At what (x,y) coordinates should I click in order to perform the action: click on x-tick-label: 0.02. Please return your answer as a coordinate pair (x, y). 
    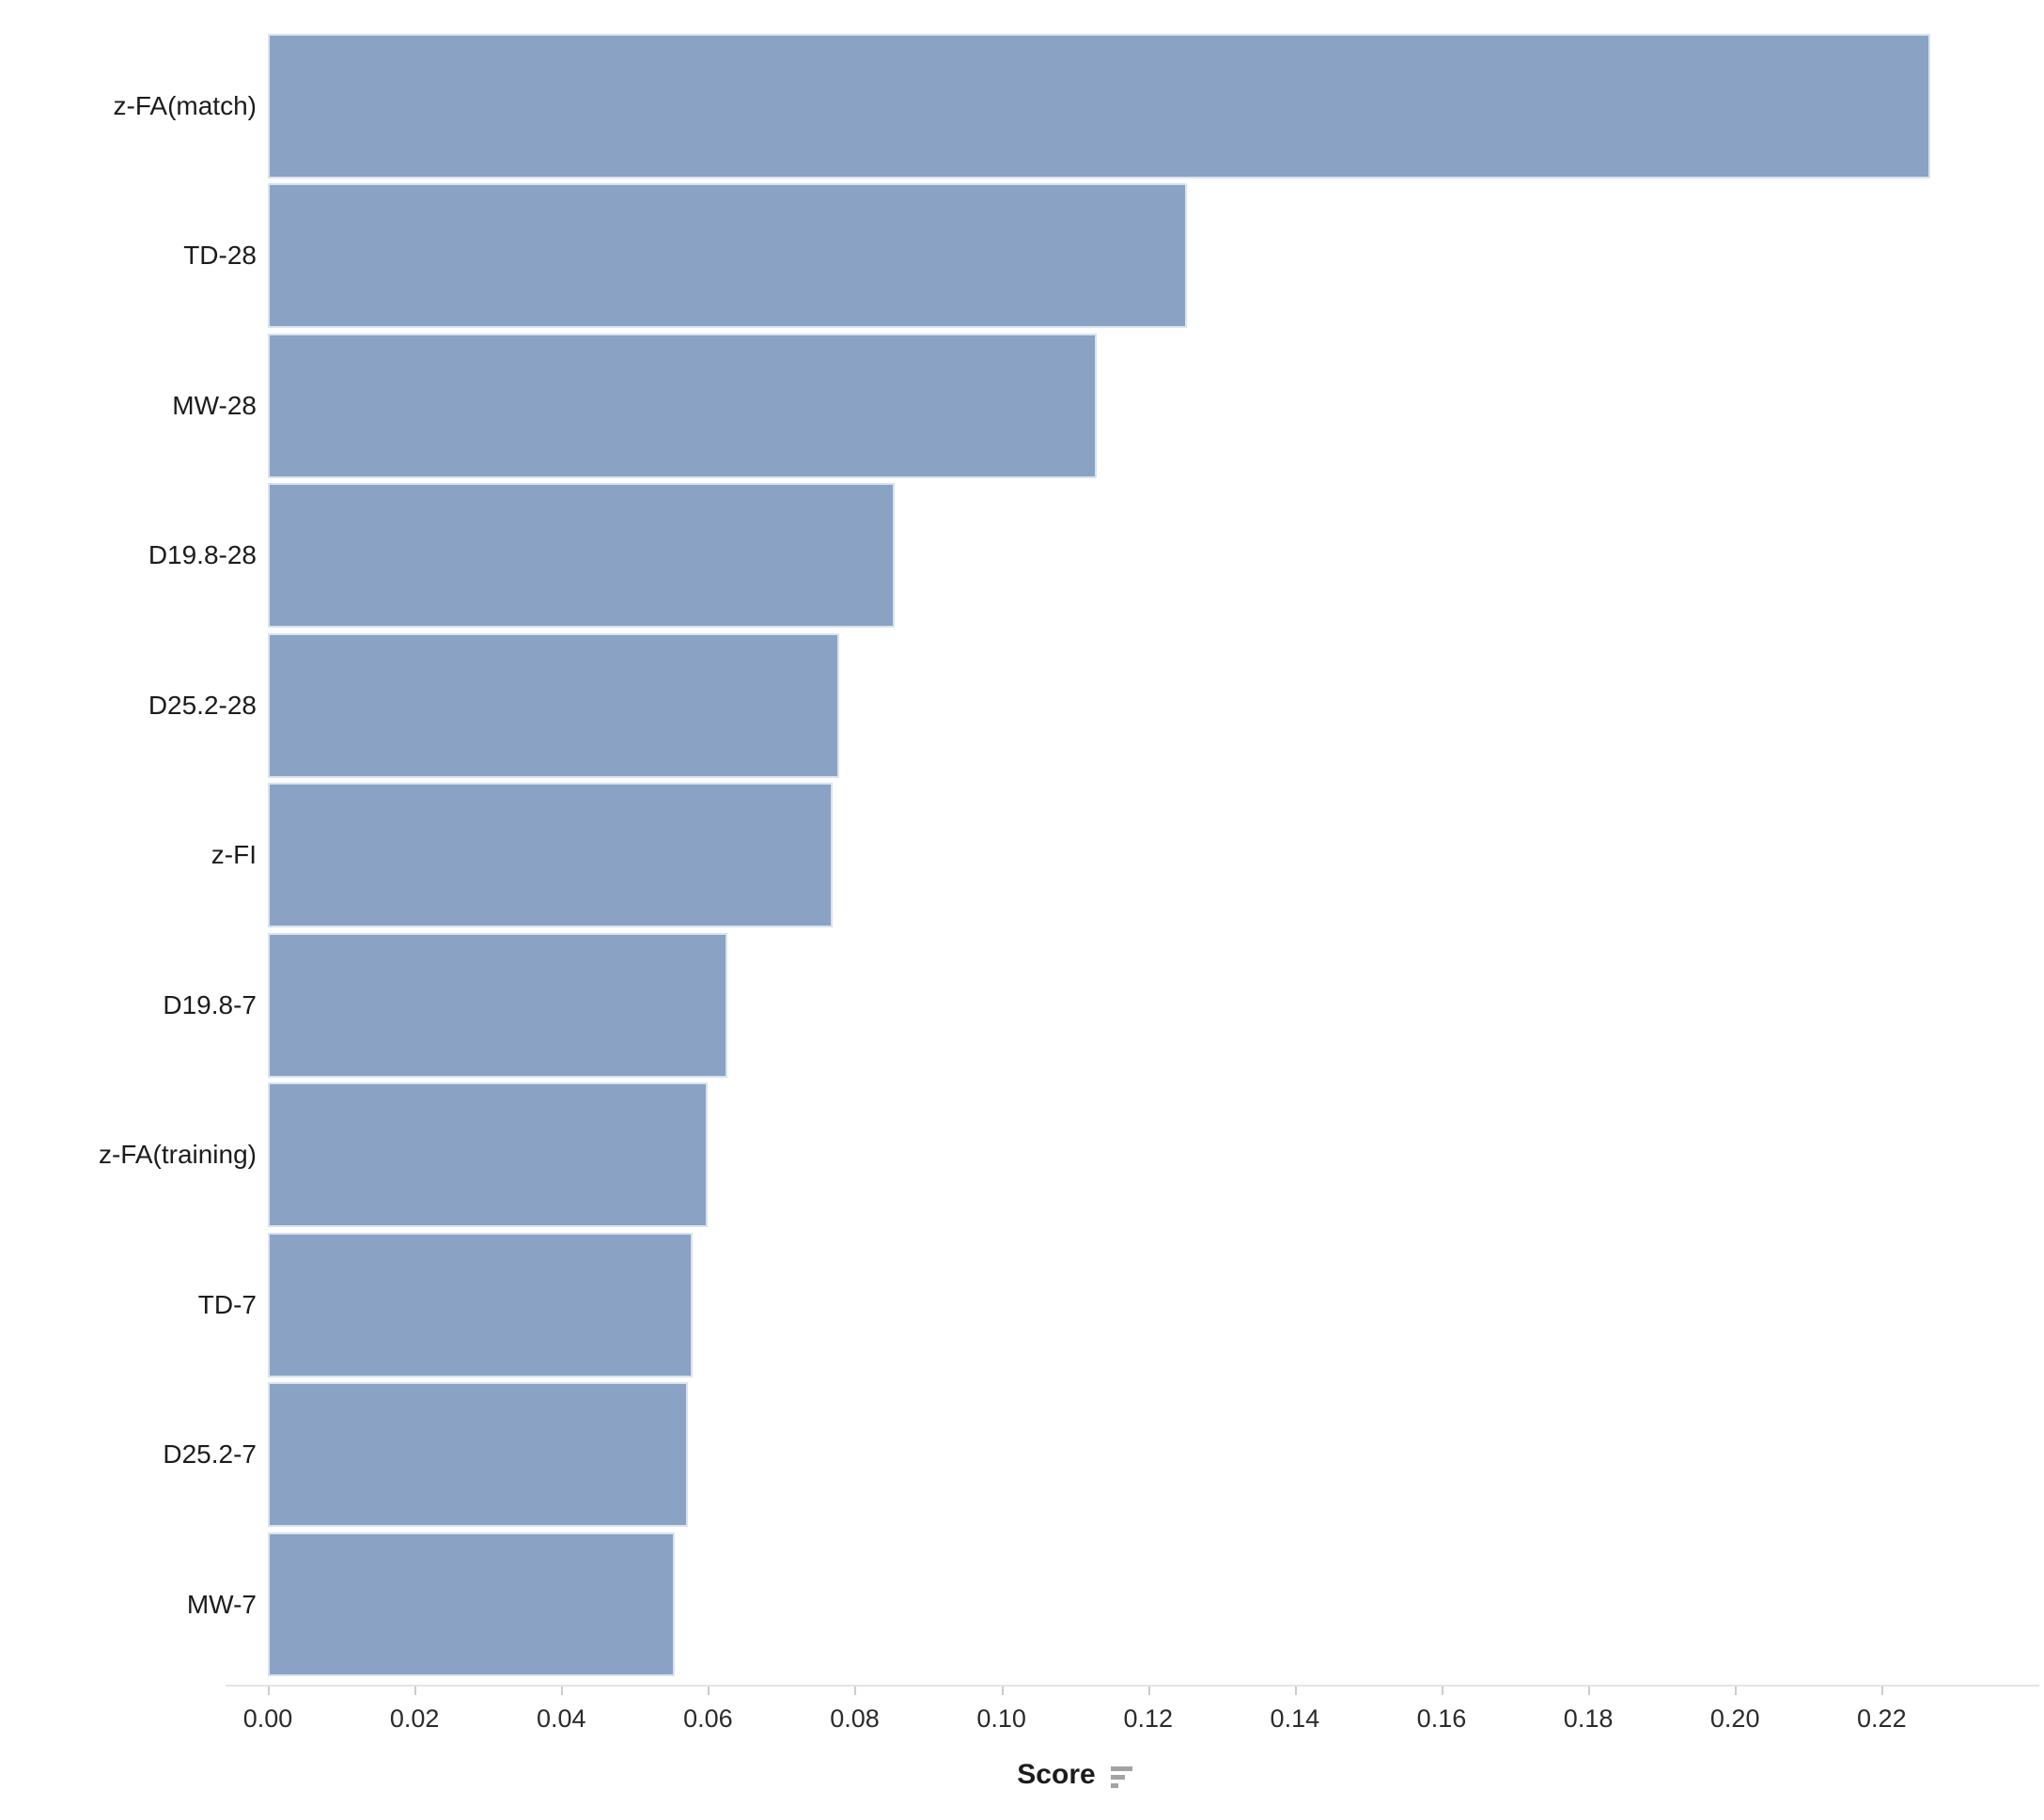
    Looking at the image, I should click on (414, 1718).